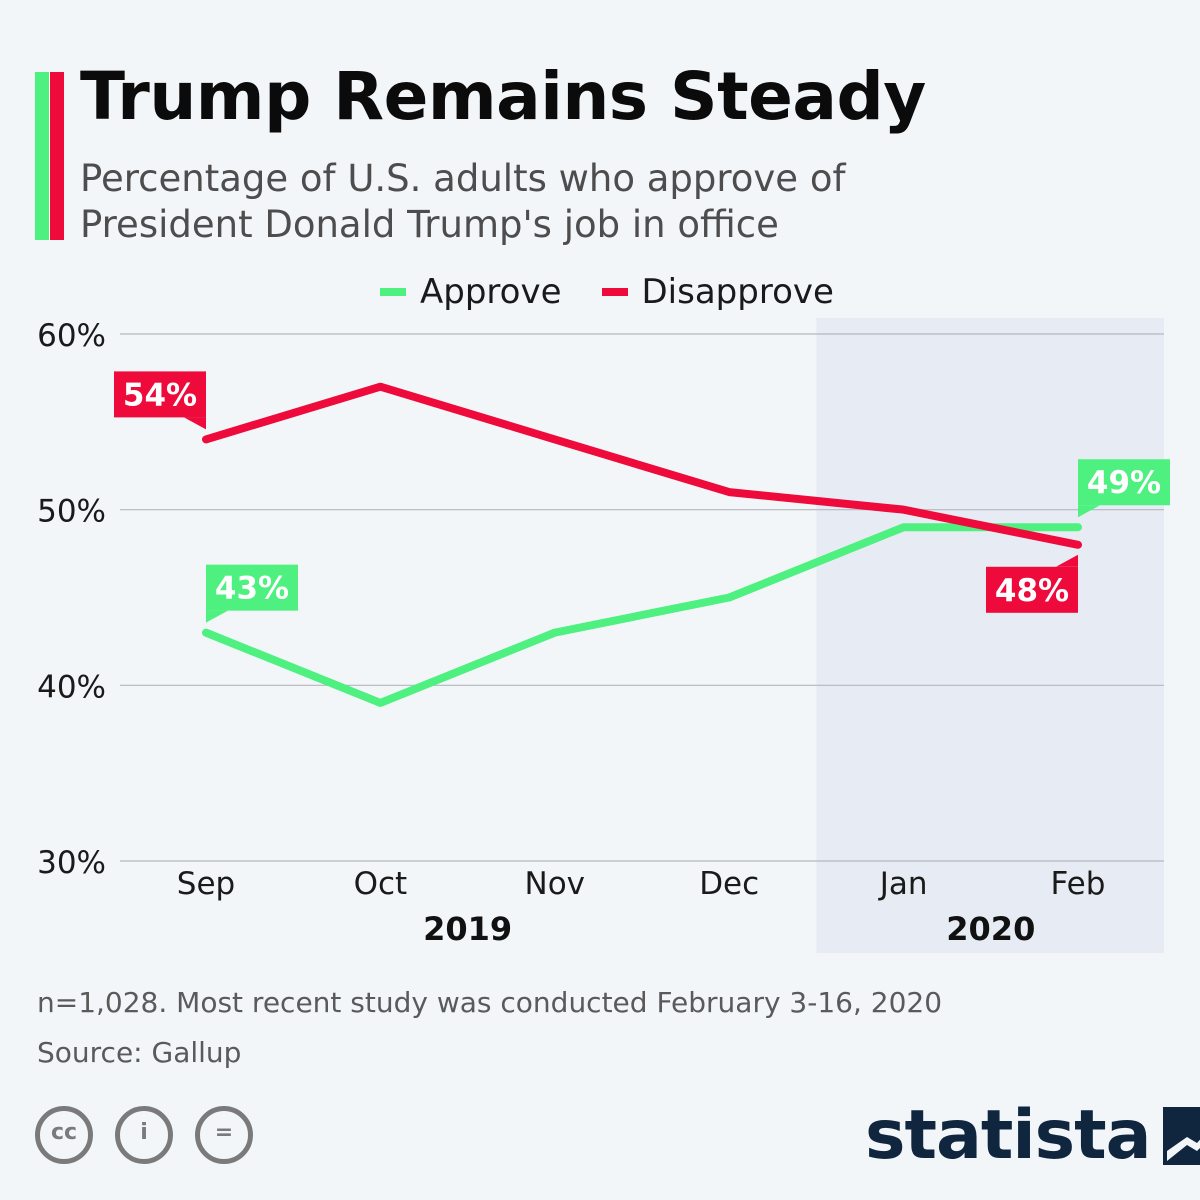 This screenshot has height=1200, width=1200. Describe the element at coordinates (642, 465) in the screenshot. I see `series-line-disapprove` at that location.